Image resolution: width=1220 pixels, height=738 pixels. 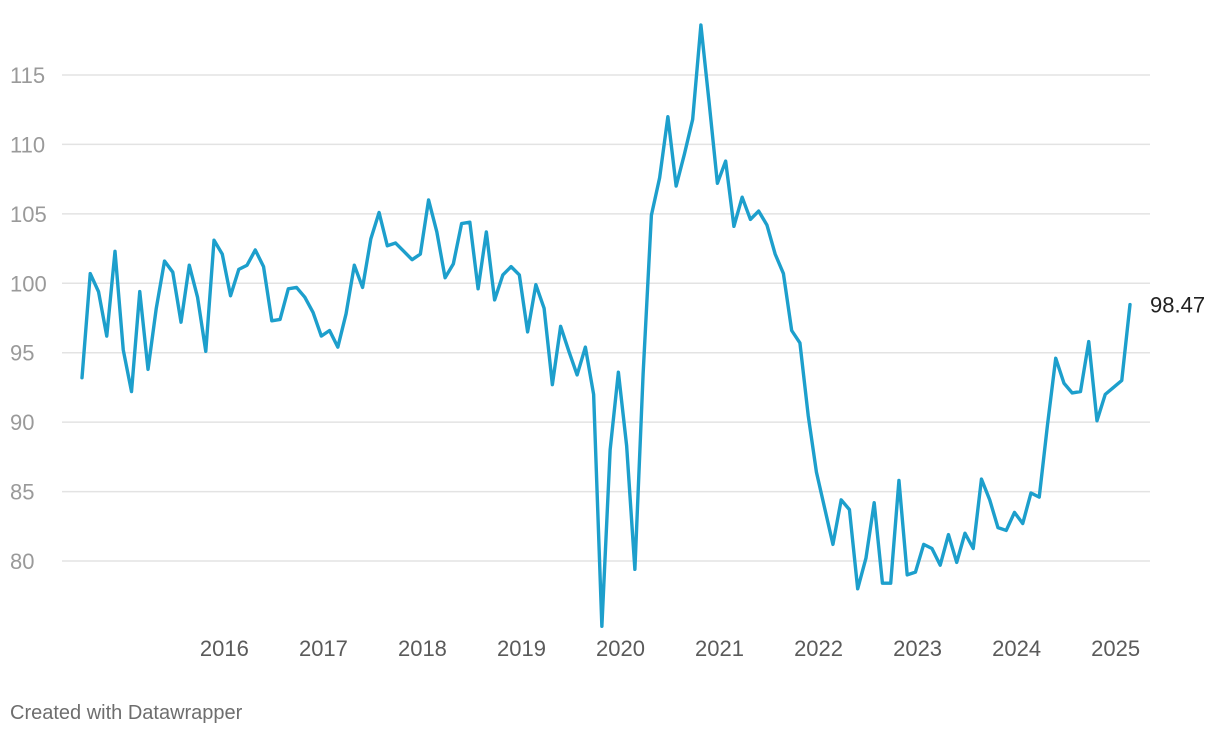 I want to click on x-tick-label: 2022, so click(x=818, y=648).